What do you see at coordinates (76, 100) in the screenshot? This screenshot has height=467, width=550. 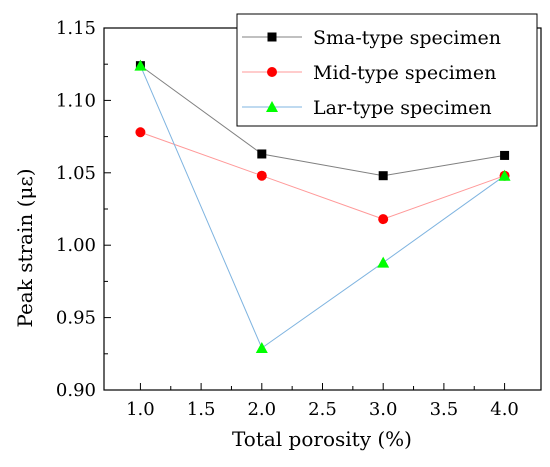 I see `y-tick-label: 1.10` at bounding box center [76, 100].